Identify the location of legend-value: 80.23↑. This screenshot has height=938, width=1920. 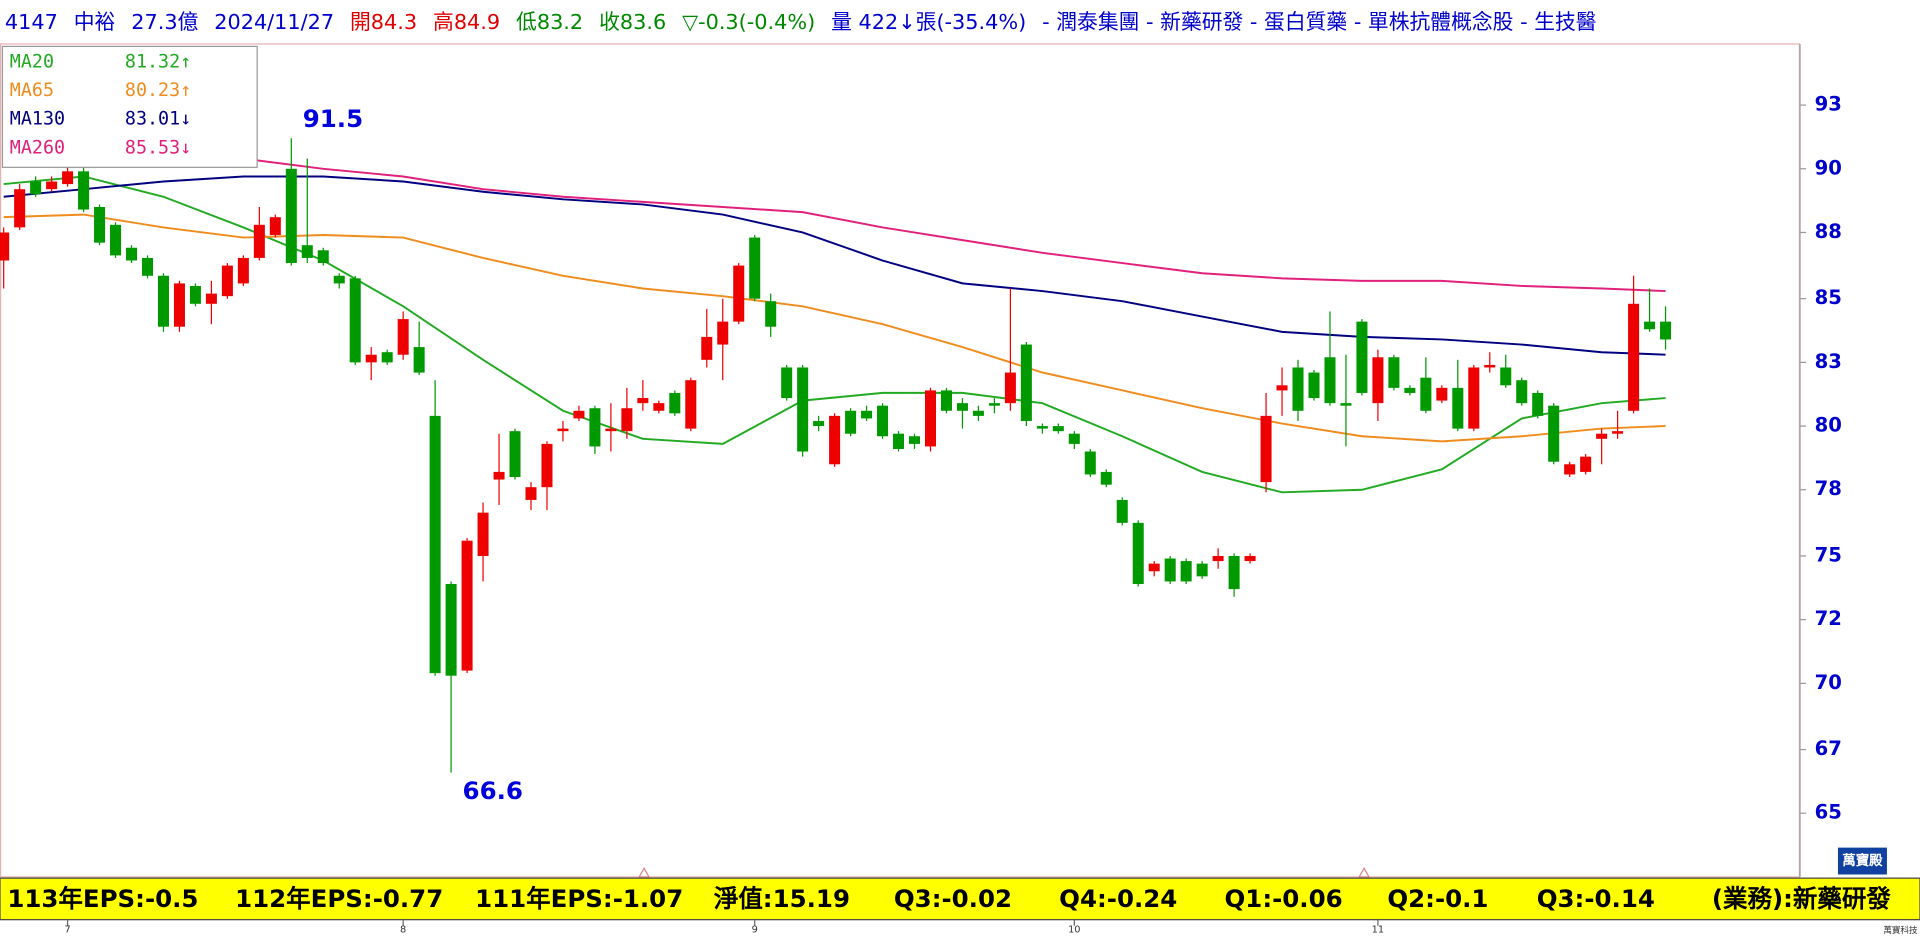
(158, 90).